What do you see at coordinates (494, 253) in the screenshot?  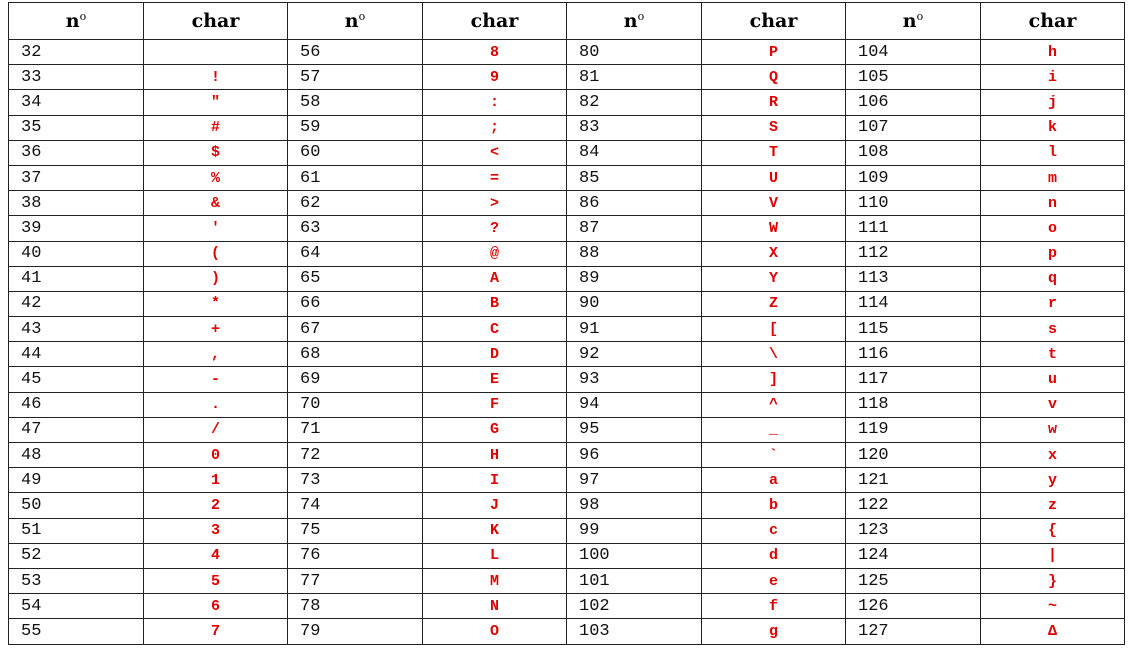 I see `character-cell: @` at bounding box center [494, 253].